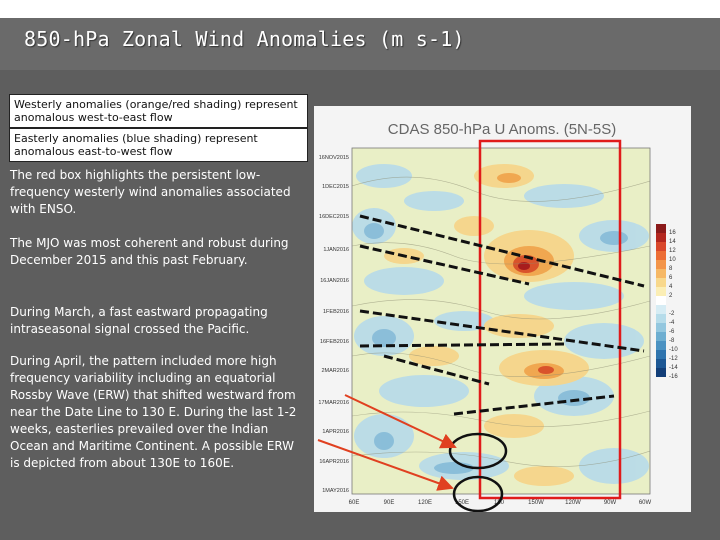 This screenshot has width=720, height=540. I want to click on colorbar-label: -4, so click(672, 323).